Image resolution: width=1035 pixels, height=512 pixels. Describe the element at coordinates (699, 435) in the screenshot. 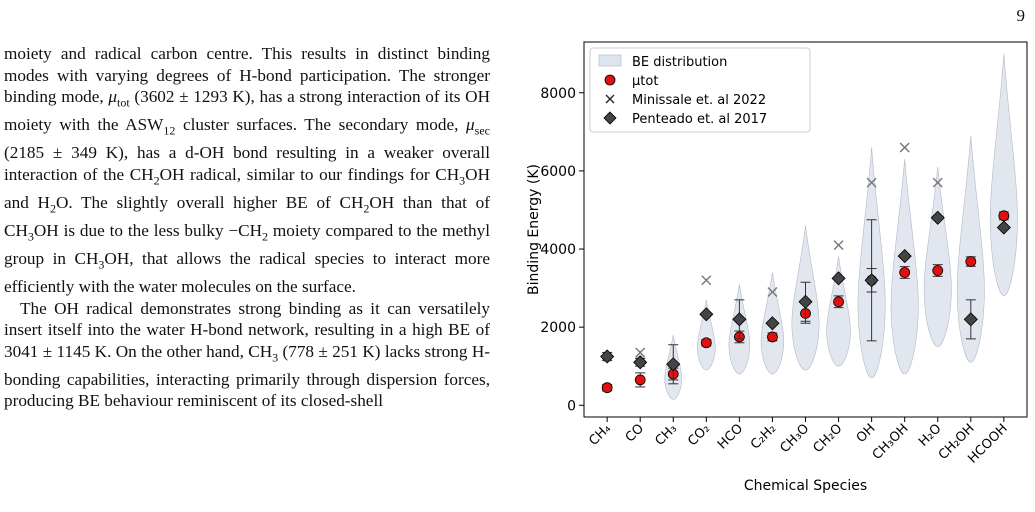

I see `x-tick-label: CO₂` at that location.